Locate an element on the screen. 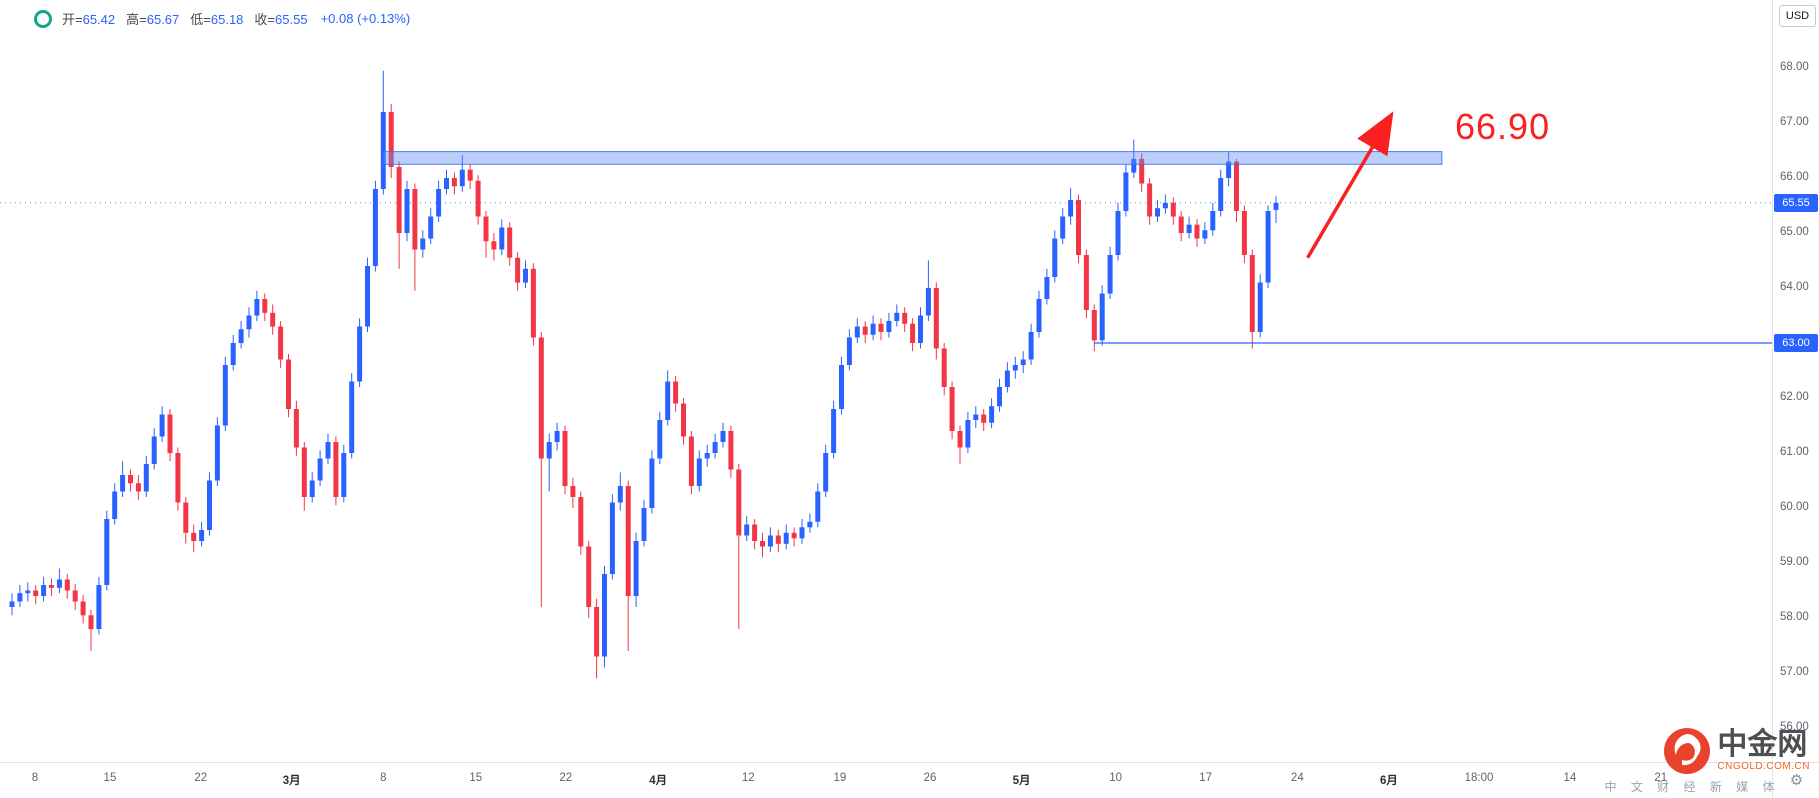  legend-change-value: +0.08 (+0.13%) is located at coordinates (365, 18).